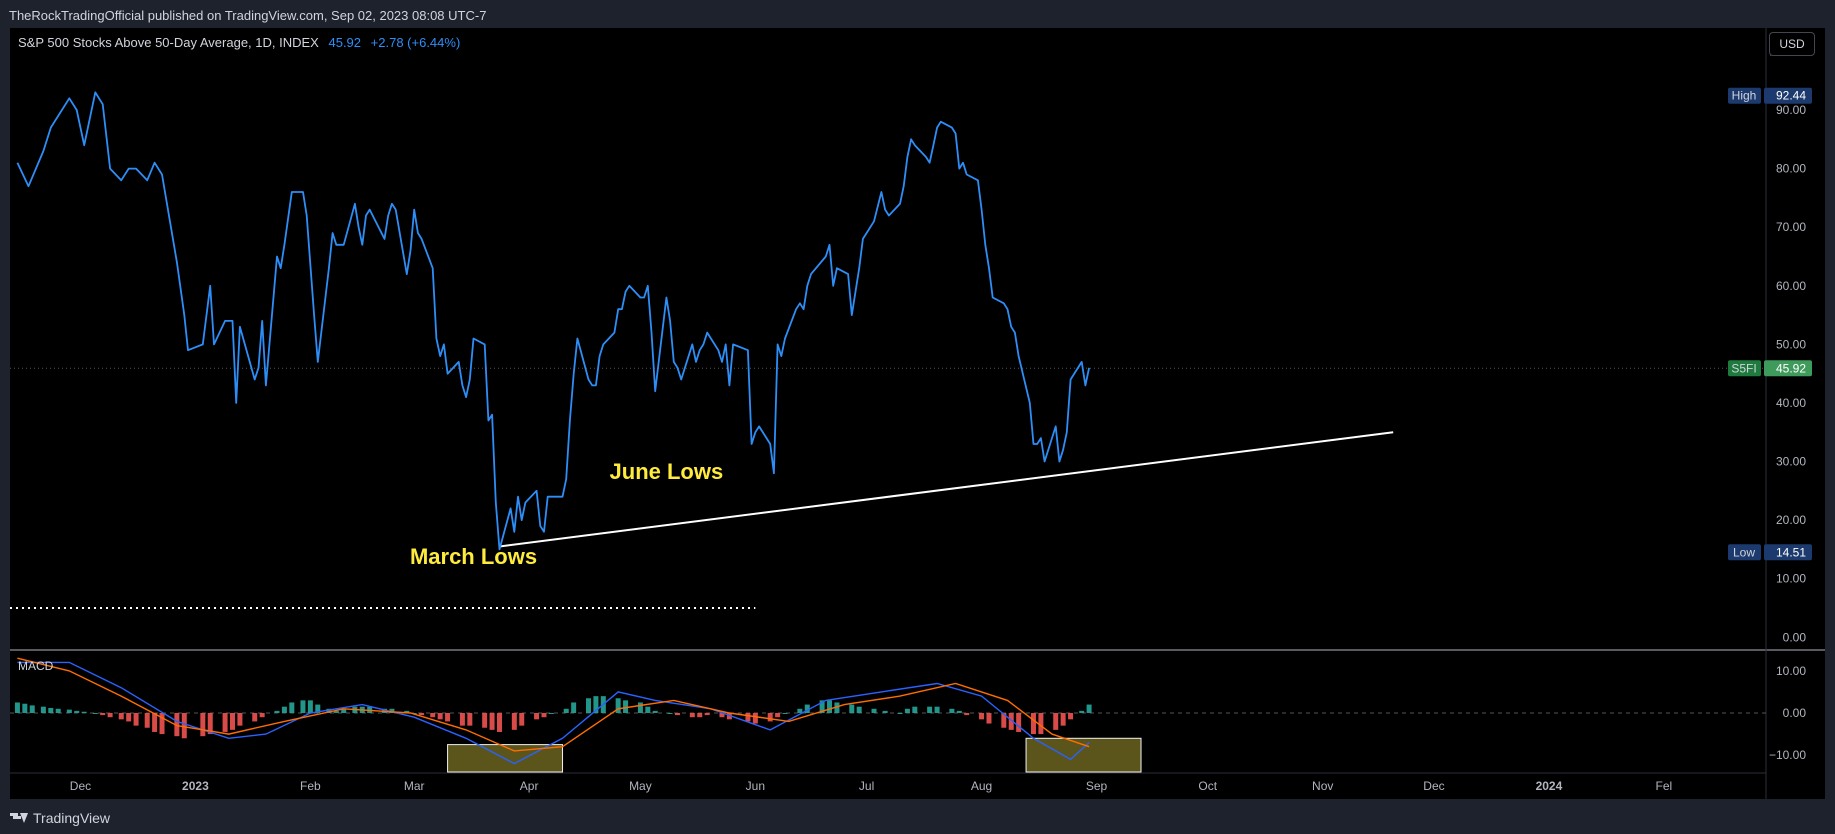 The height and width of the screenshot is (834, 1835). I want to click on support-trendline, so click(946, 489).